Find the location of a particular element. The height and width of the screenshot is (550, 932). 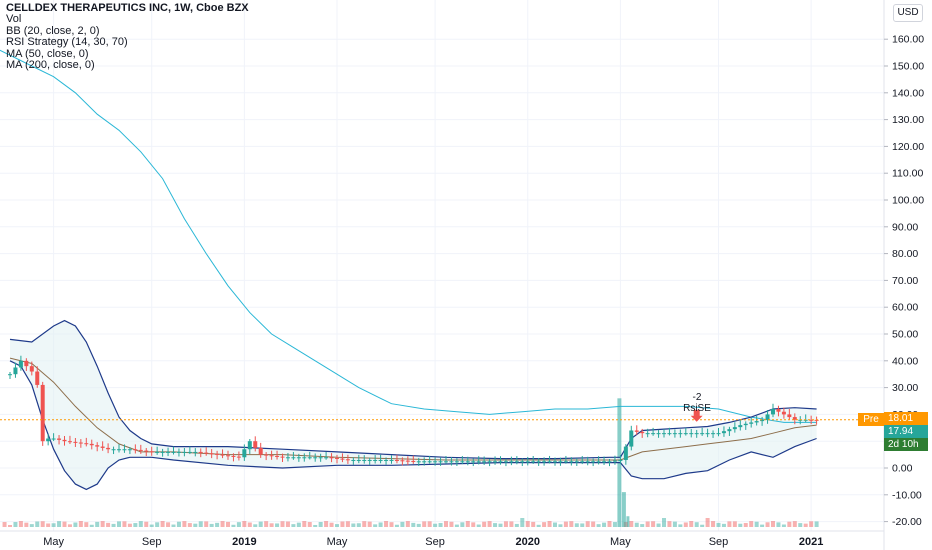

legend-ma50: MA (50, close, 0) is located at coordinates (47, 53).